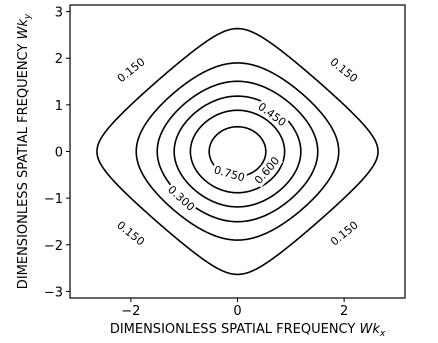  I want to click on x-axis-label: DIMENSIONLESS SPATIAL FREQUENCY Wkx, so click(248, 330).